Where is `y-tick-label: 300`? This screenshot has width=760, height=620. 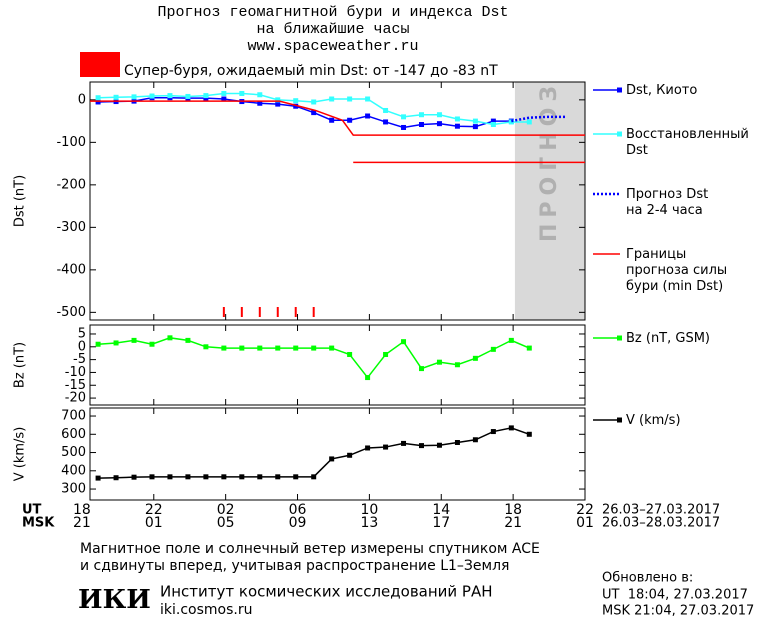
y-tick-label: 300 is located at coordinates (73, 489).